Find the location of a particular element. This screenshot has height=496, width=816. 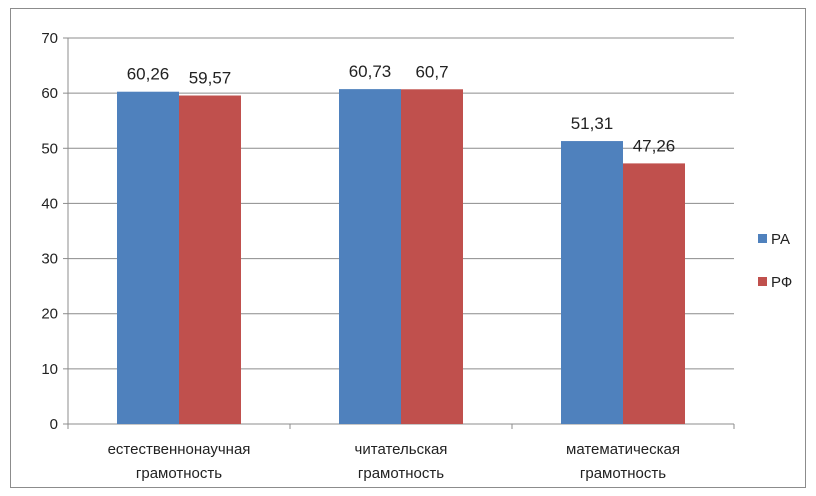

y-tick-label: 40 is located at coordinates (49, 203).